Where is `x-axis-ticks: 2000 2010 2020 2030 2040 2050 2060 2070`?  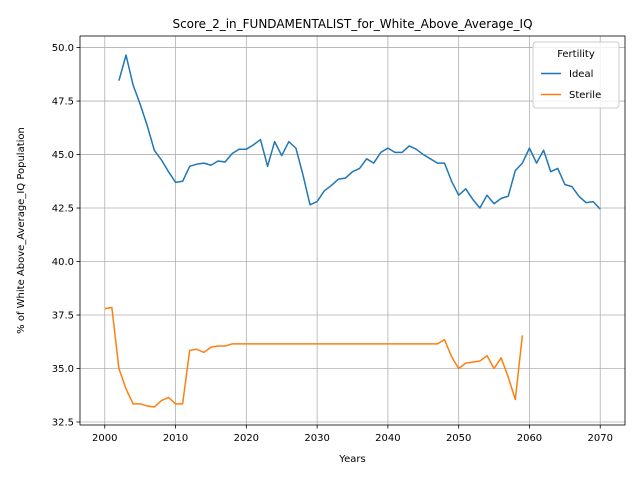 x-axis-ticks: 2000 2010 2020 2030 2040 2050 2060 2070 is located at coordinates (352, 434).